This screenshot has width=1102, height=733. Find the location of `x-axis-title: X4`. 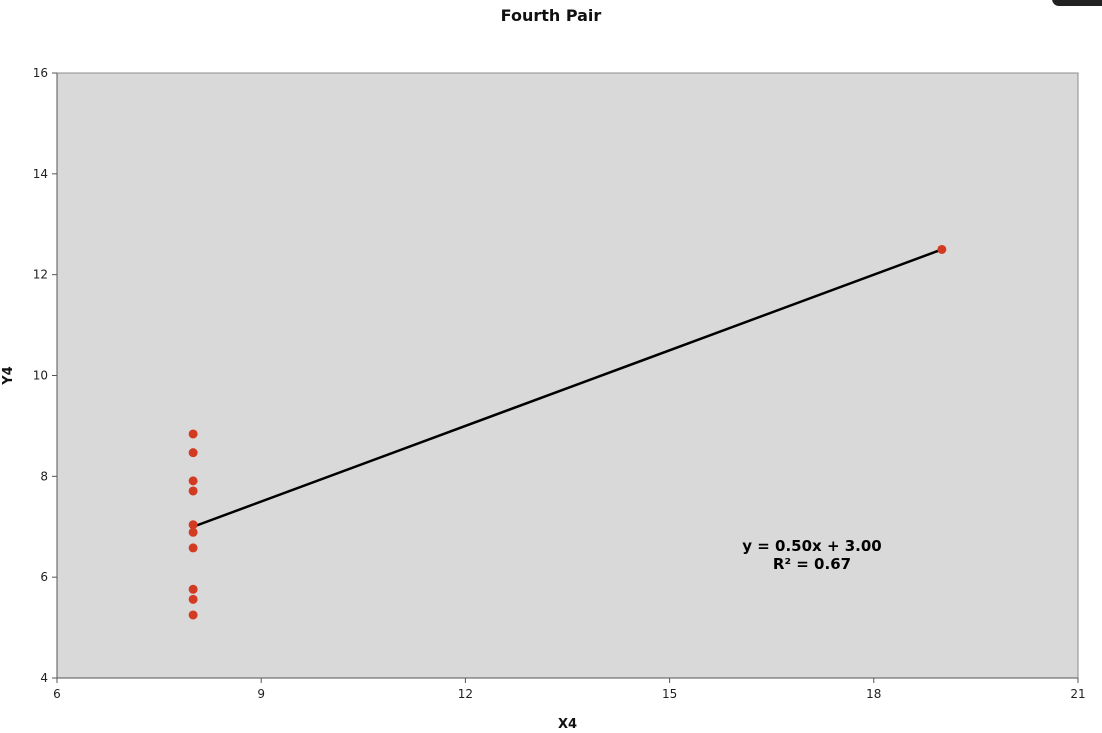

x-axis-title: X4 is located at coordinates (567, 724).